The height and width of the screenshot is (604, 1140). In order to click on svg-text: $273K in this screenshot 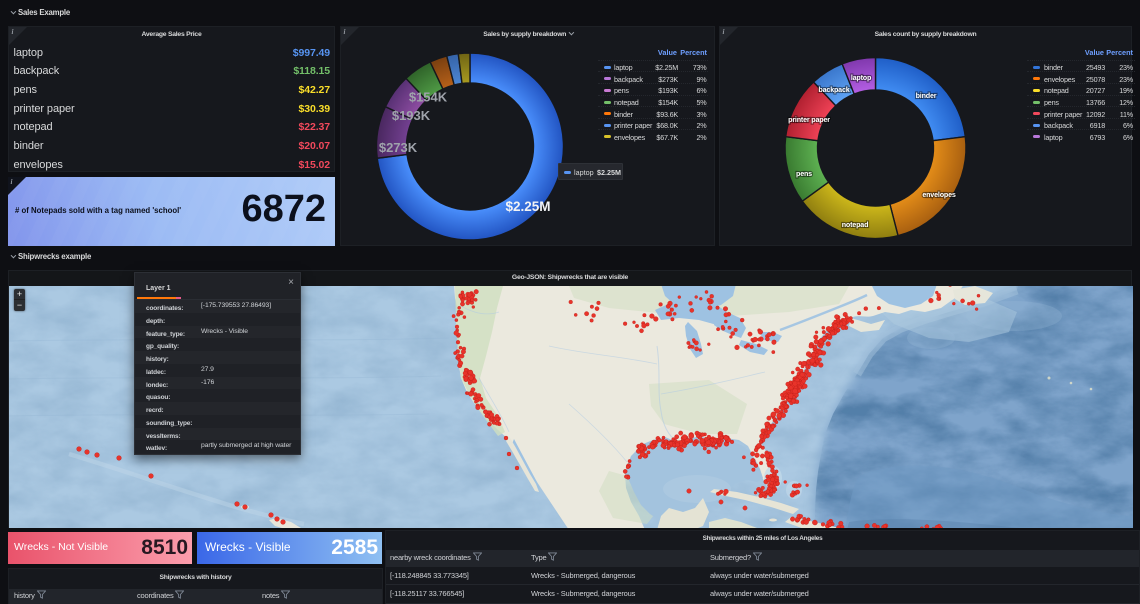, I will do `click(398, 147)`.